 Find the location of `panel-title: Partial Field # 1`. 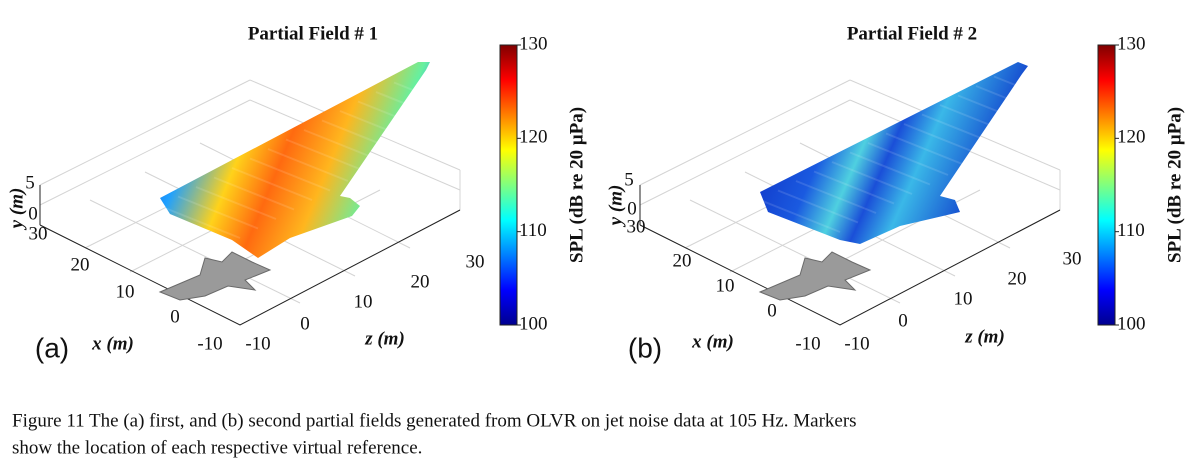

panel-title: Partial Field # 1 is located at coordinates (313, 33).